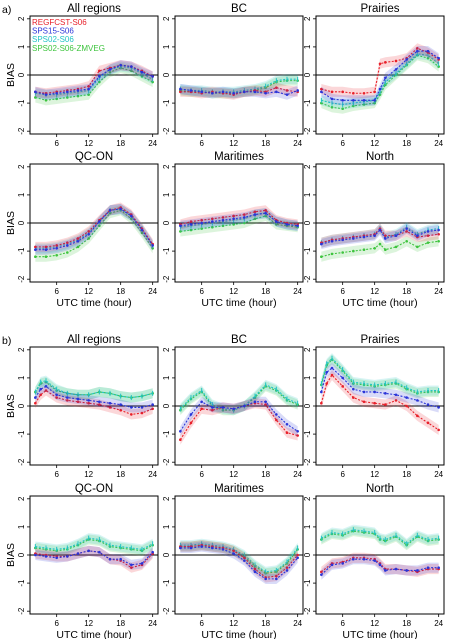  What do you see at coordinates (380, 157) in the screenshot?
I see `panel-title: North` at bounding box center [380, 157].